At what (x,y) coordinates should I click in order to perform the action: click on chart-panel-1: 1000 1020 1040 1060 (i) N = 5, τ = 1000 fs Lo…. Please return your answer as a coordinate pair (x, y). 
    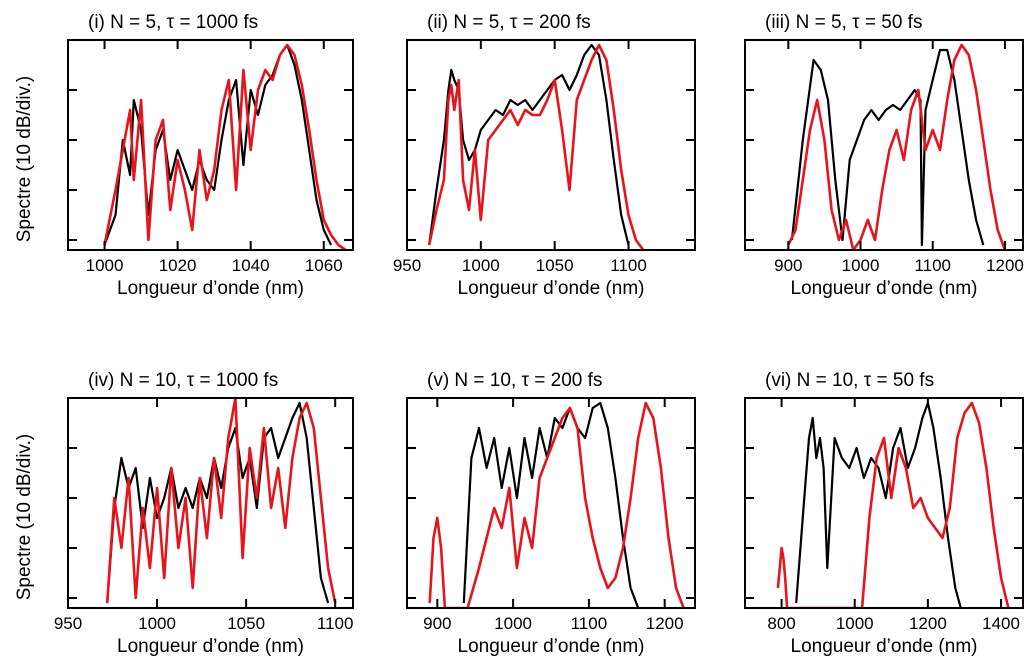
    Looking at the image, I should click on (184, 155).